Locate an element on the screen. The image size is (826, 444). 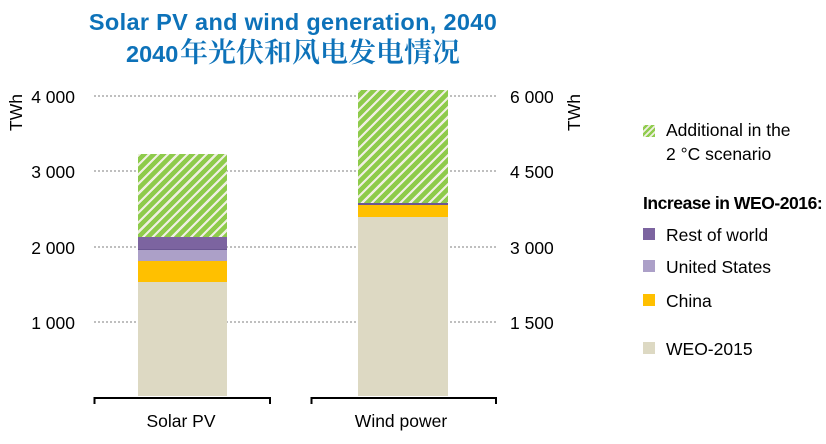
svg-text: 2040 is located at coordinates (152, 54).